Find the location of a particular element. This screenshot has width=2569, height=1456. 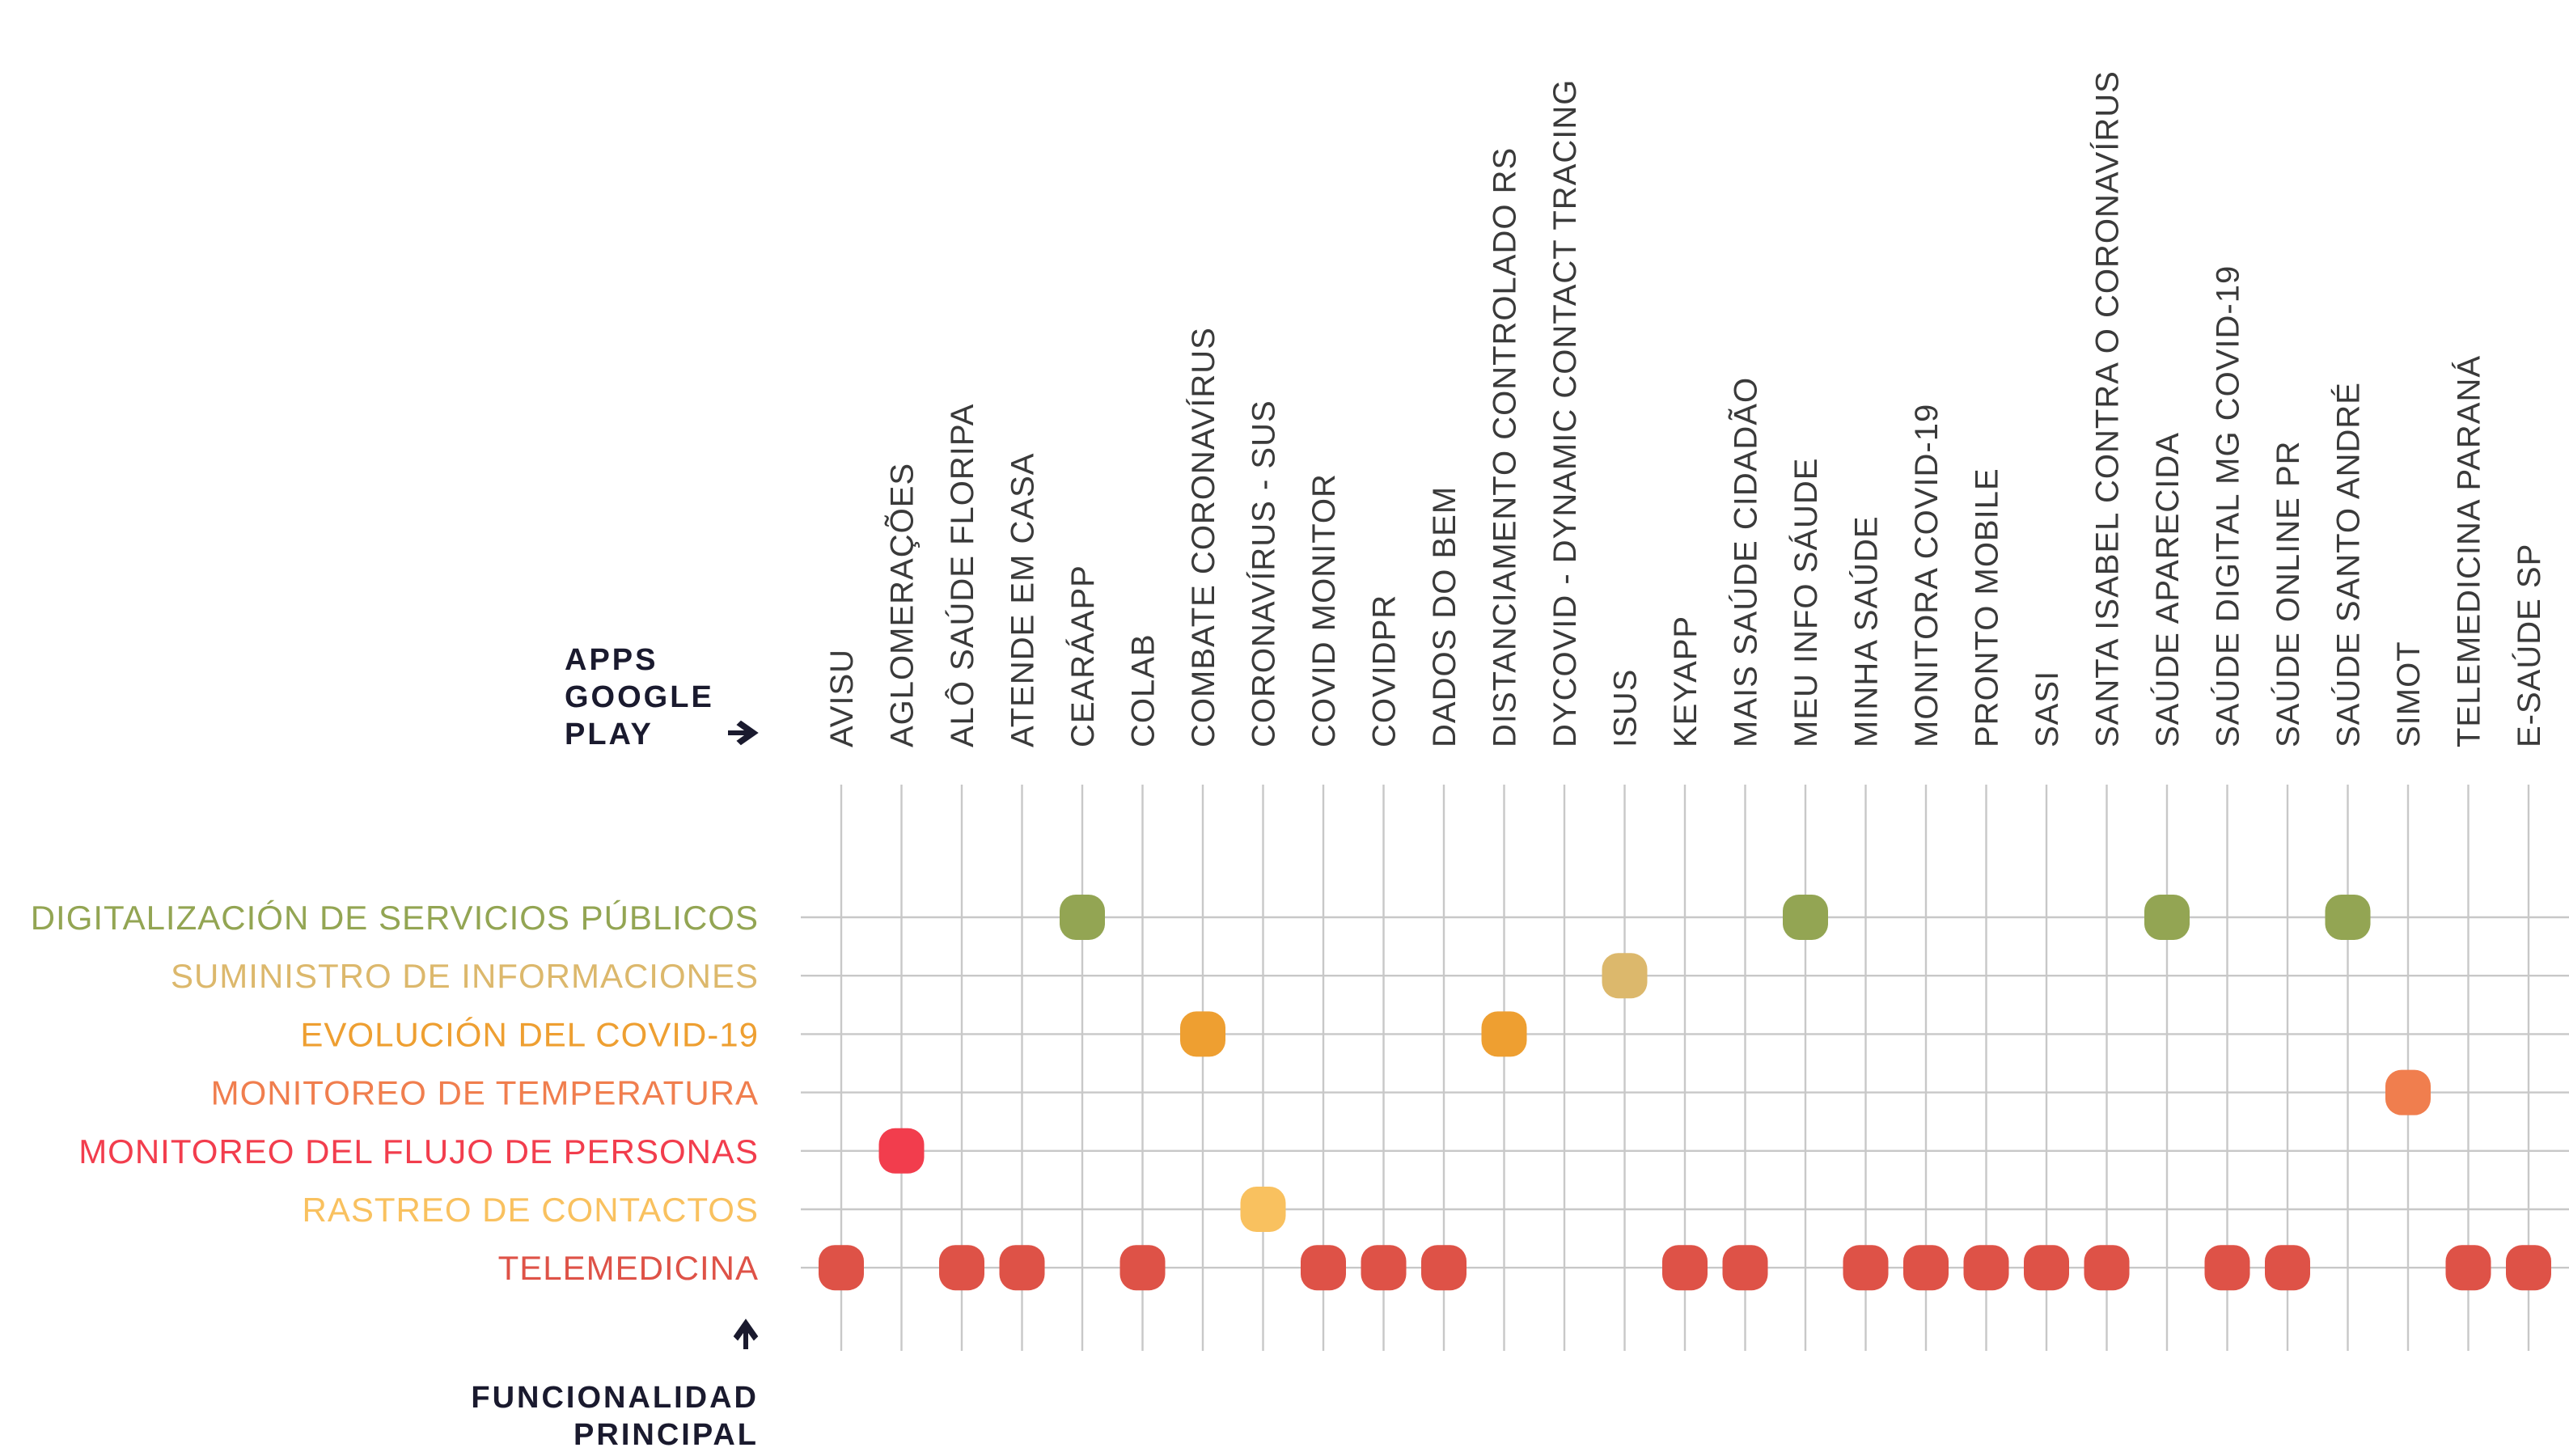

app-tick-label: SAÚDE SANTO ANDRÉ is located at coordinates (2348, 564).